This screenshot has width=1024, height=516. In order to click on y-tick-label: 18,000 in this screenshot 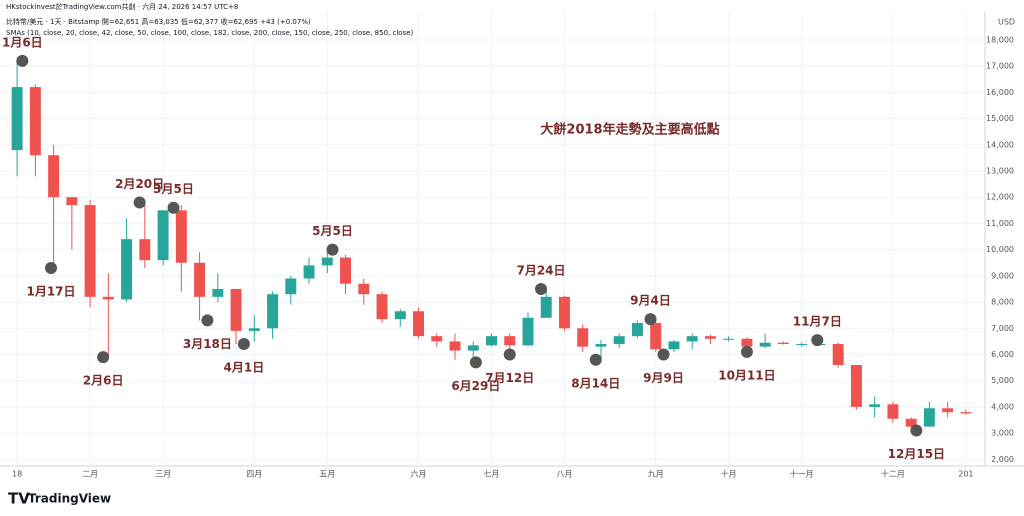, I will do `click(1000, 39)`.